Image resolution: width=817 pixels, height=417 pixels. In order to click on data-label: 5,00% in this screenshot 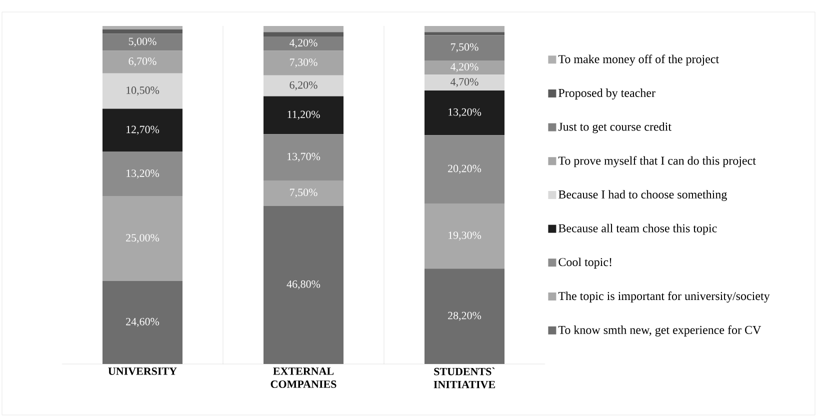, I will do `click(142, 42)`.